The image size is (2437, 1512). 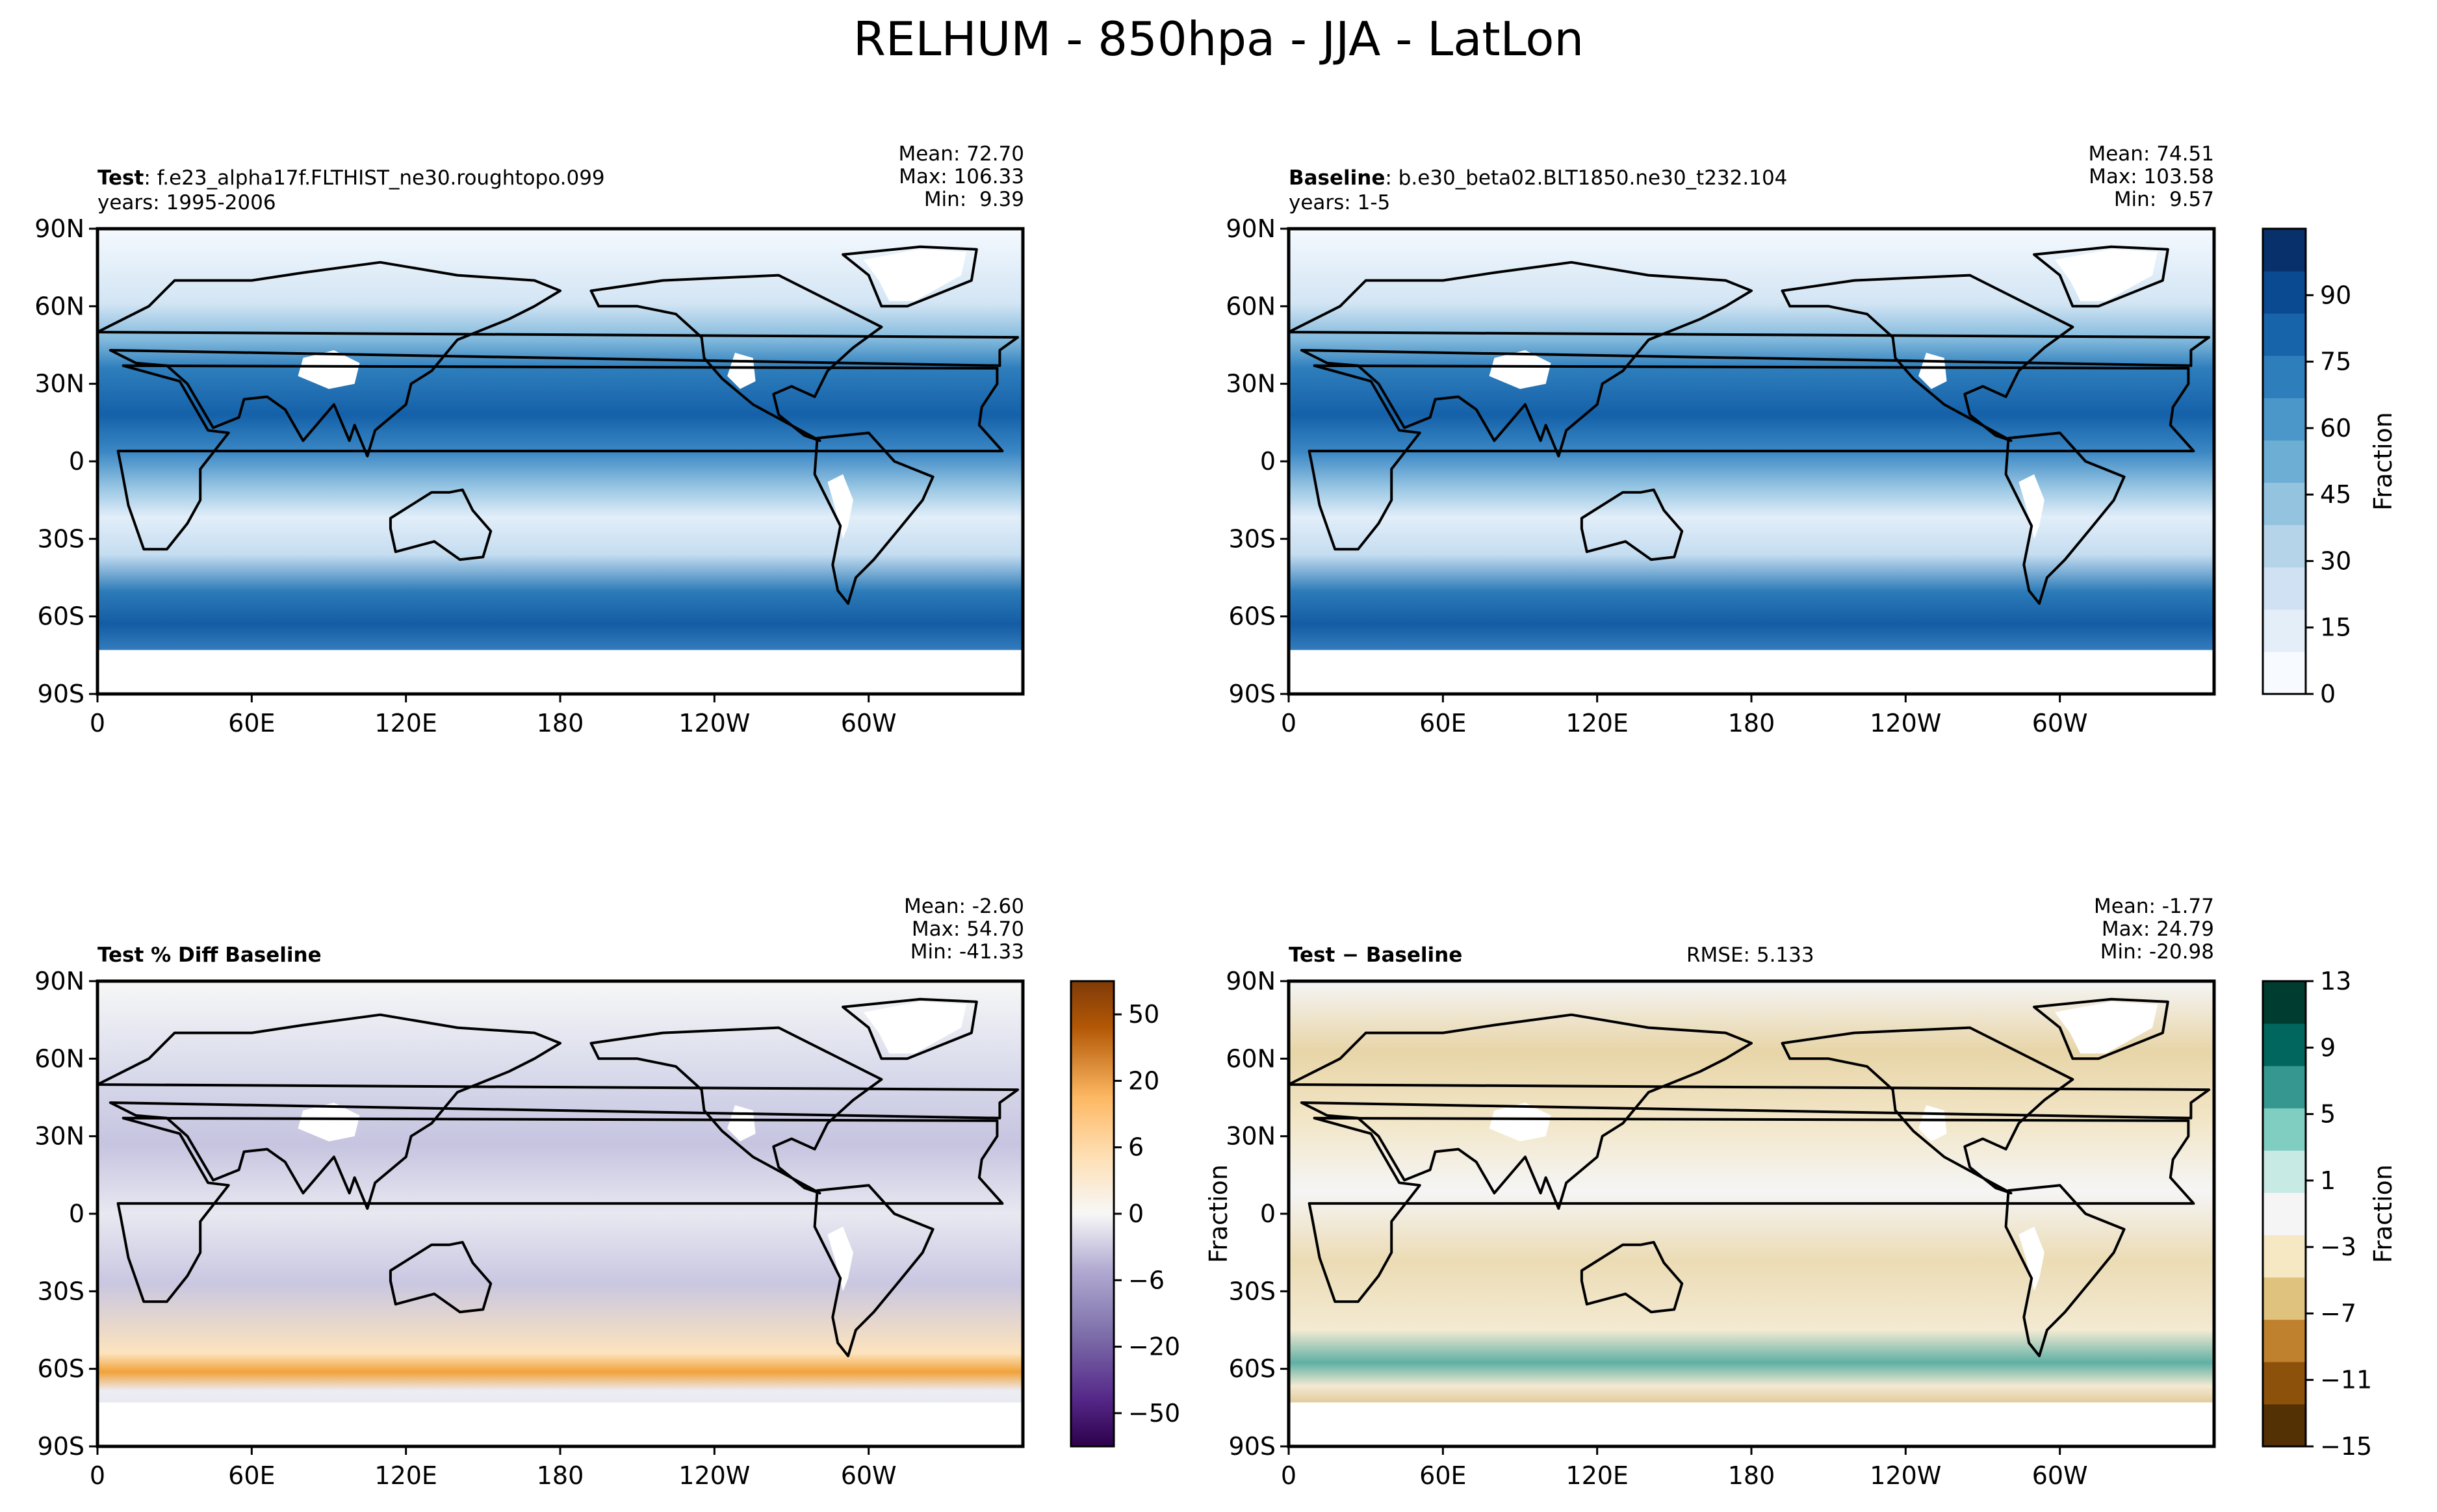 What do you see at coordinates (209, 955) in the screenshot?
I see `panel-pctdiff-label-bold: Test % Diff Baseline` at bounding box center [209, 955].